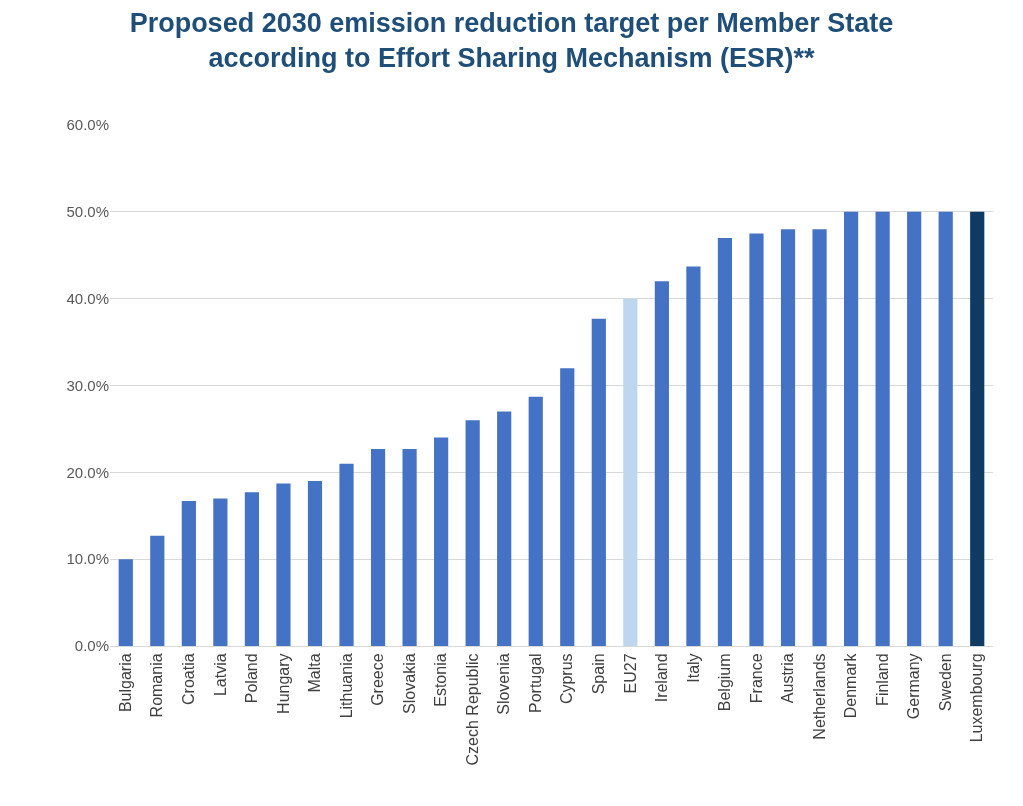 The height and width of the screenshot is (806, 1023). Describe the element at coordinates (819, 696) in the screenshot. I see `x-tick-label: Netherlands` at that location.